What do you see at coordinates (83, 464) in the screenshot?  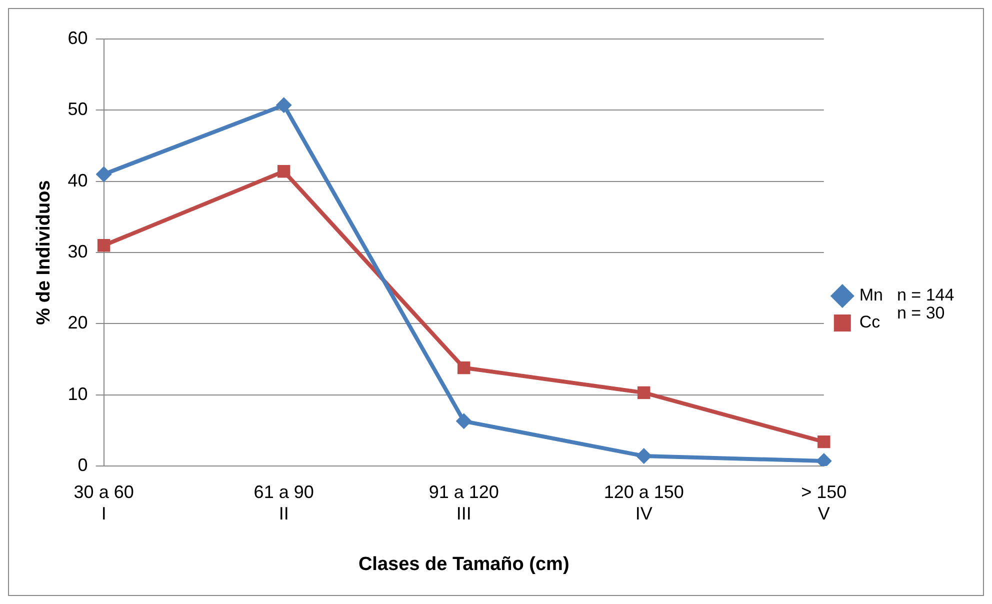 I see `y-tick-label: 0` at bounding box center [83, 464].